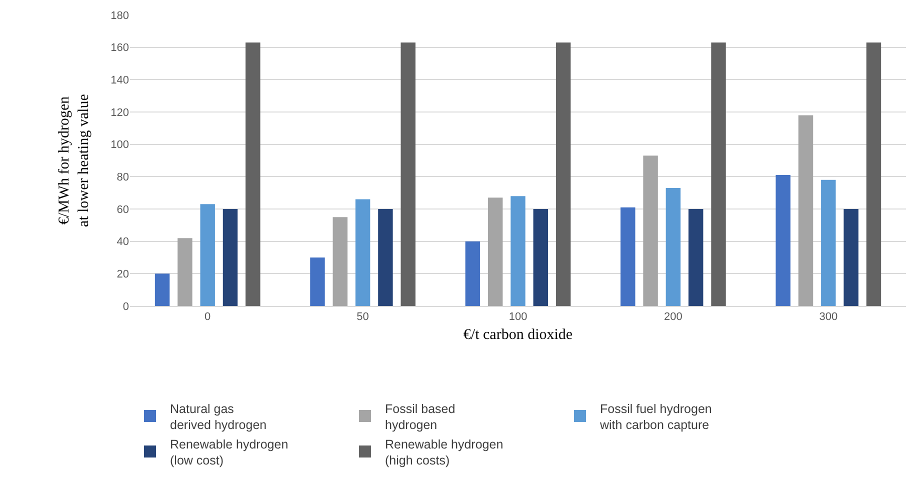 Image resolution: width=911 pixels, height=479 pixels. Describe the element at coordinates (119, 80) in the screenshot. I see `y-tick-label: 140` at that location.